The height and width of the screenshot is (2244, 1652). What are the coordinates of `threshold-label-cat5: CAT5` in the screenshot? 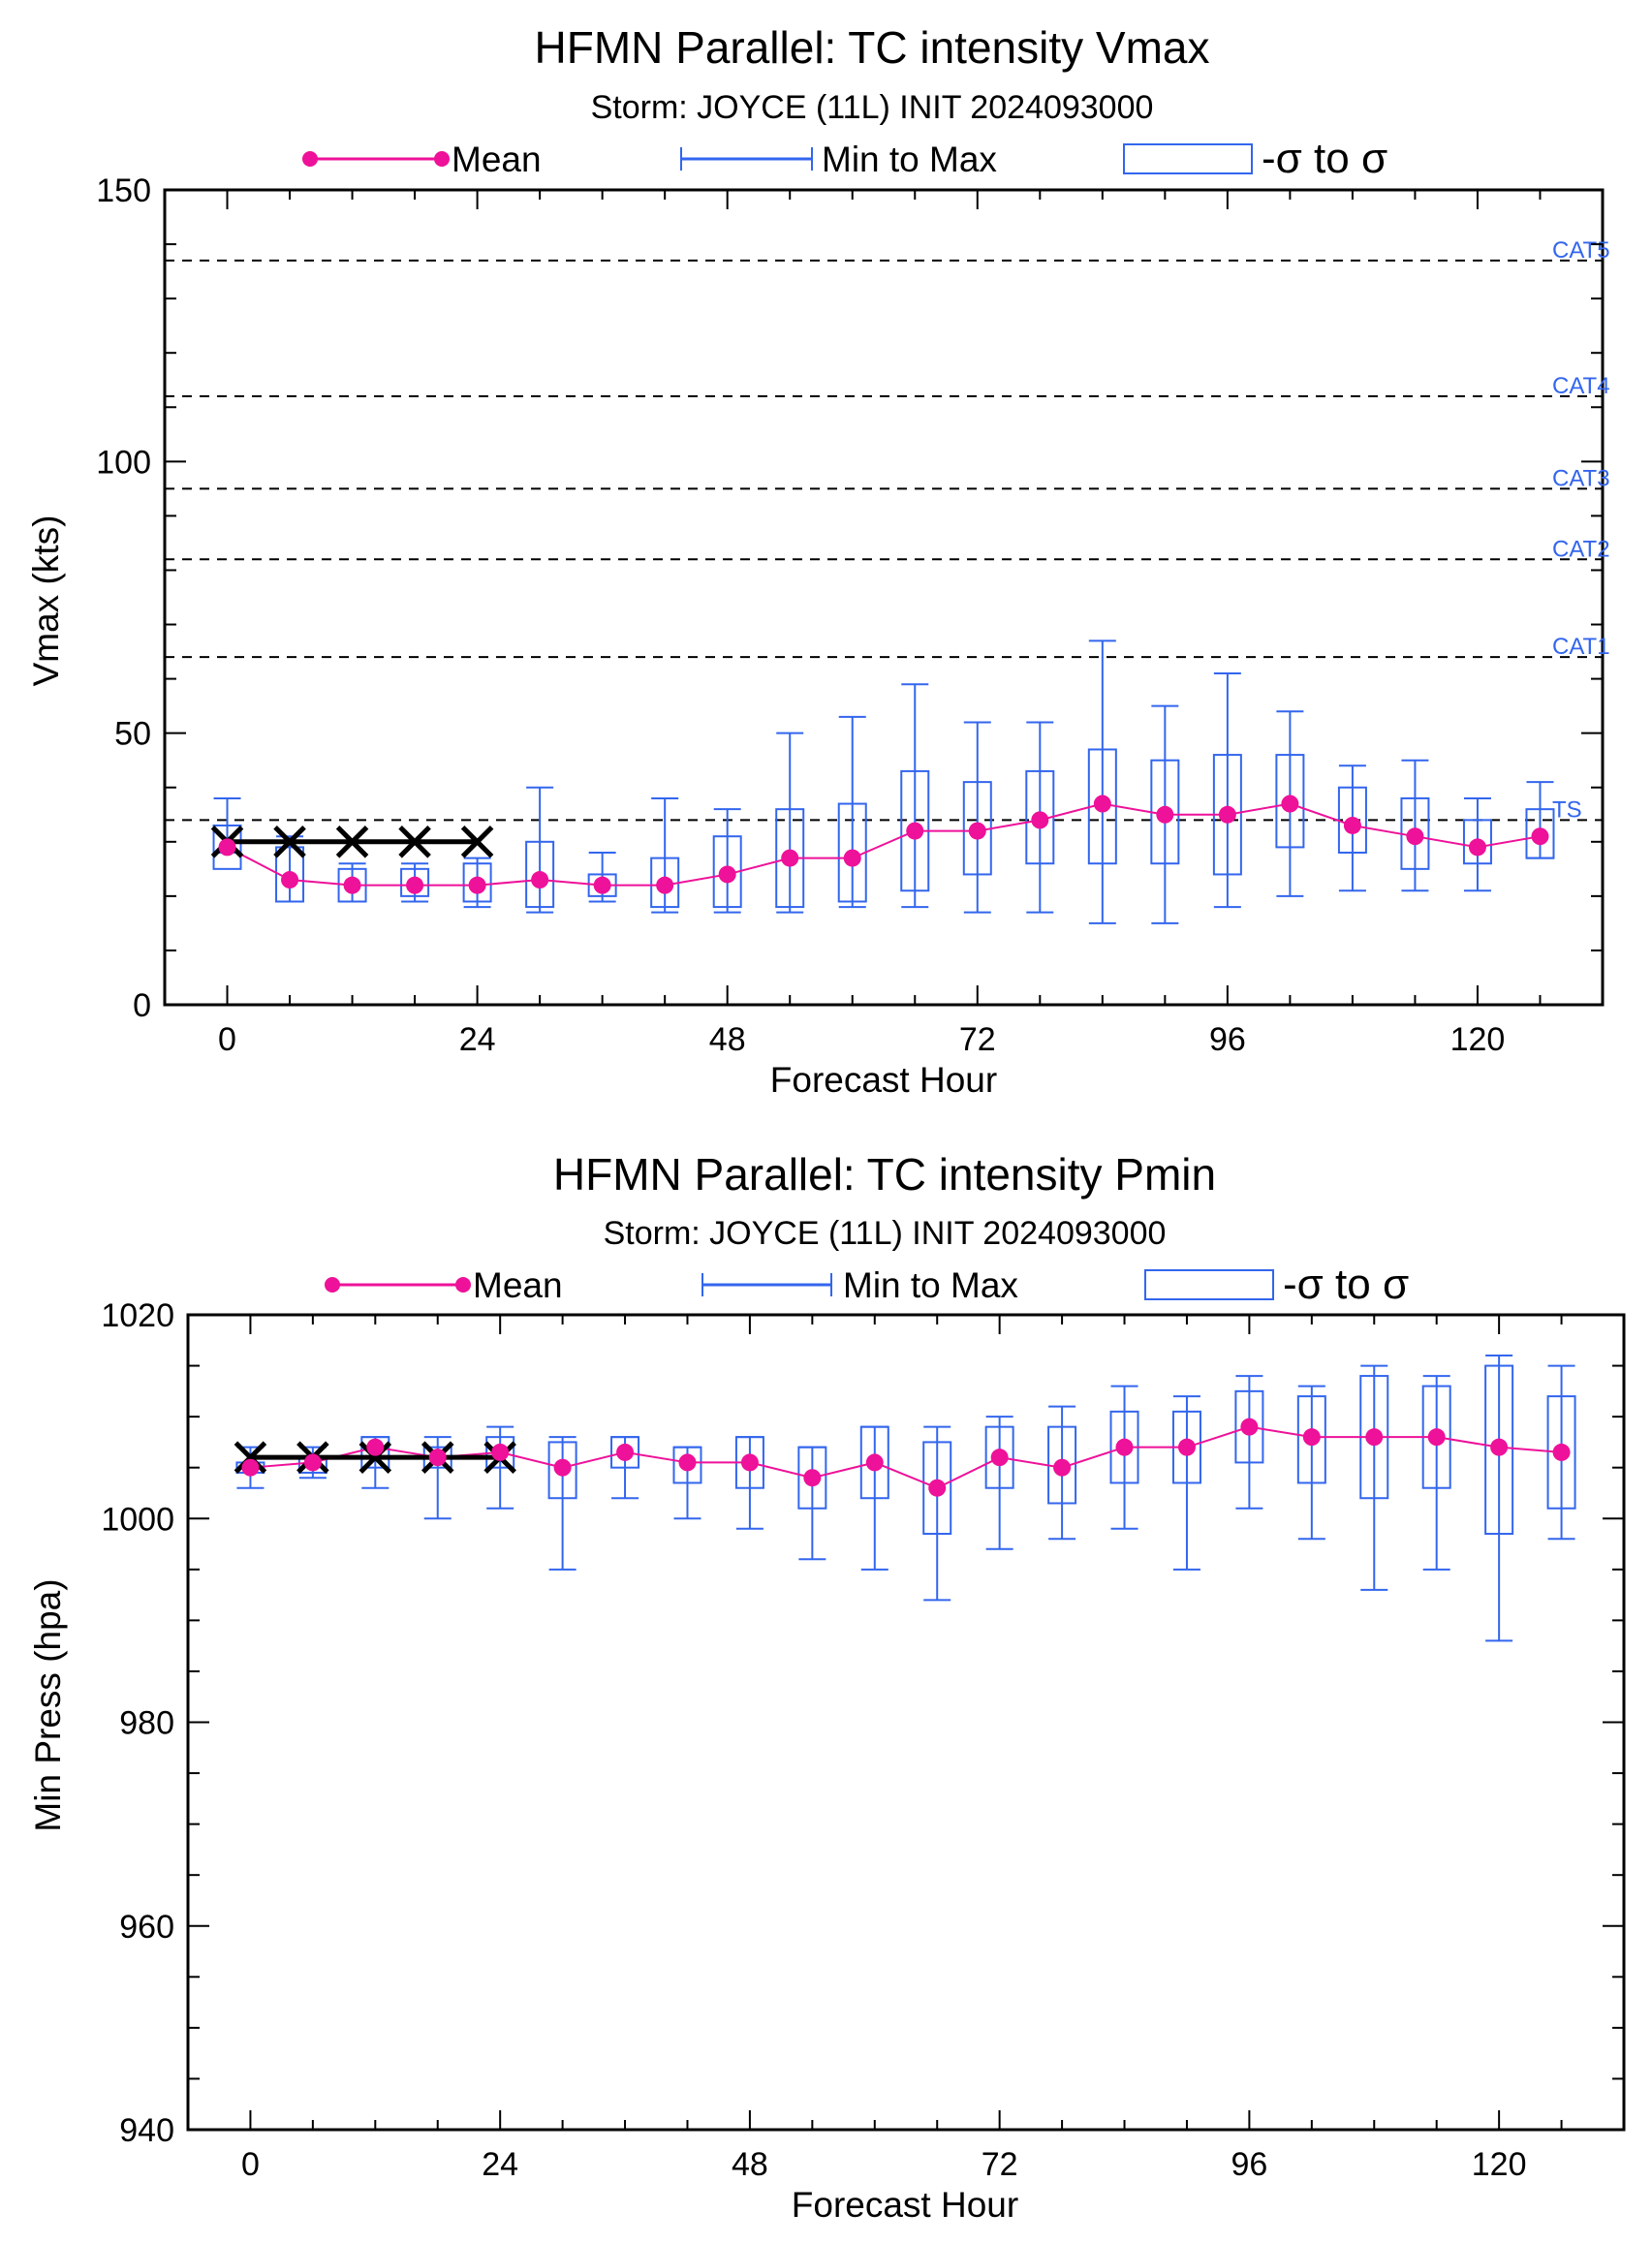 It's located at (1581, 250).